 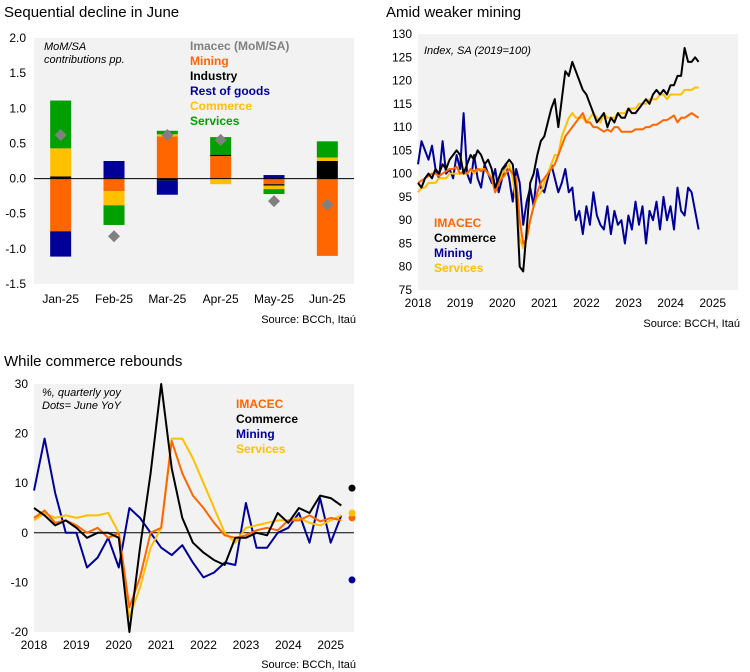 I want to click on chart-1-legend-rest-of-goods: Rest of goods, so click(x=230, y=91).